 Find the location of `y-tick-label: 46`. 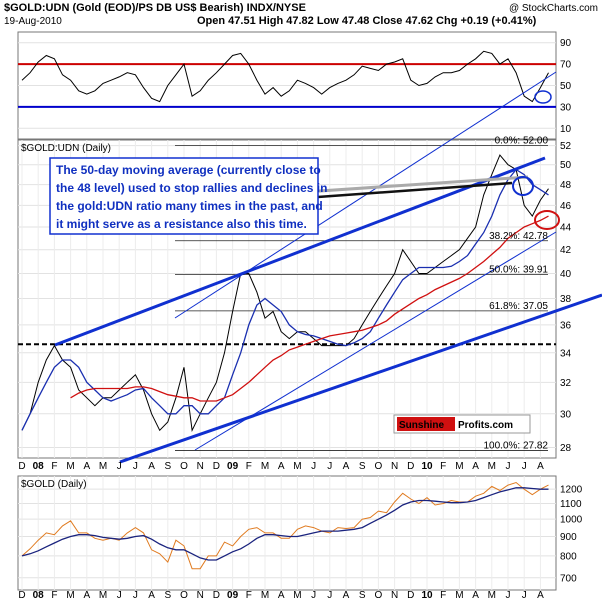

y-tick-label: 46 is located at coordinates (566, 206).